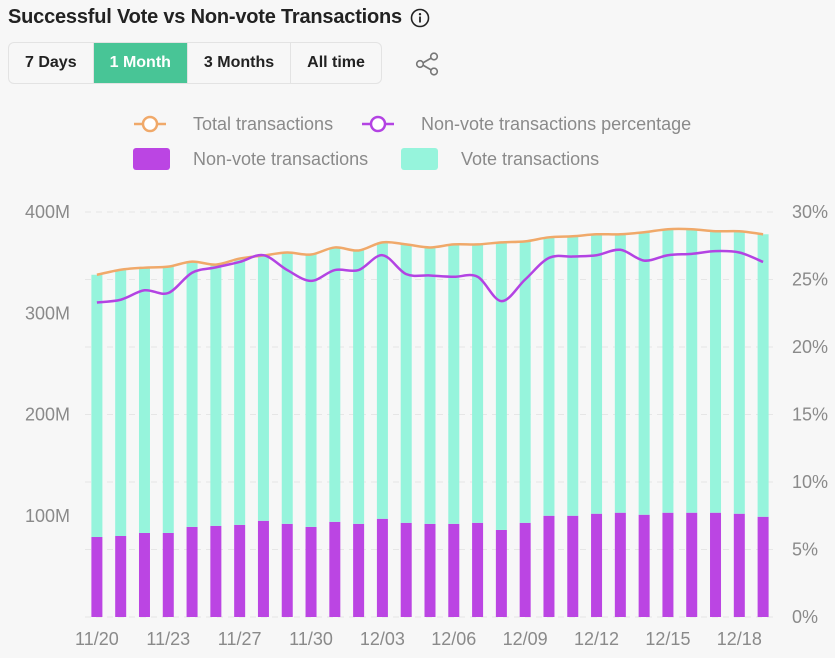 Image resolution: width=835 pixels, height=658 pixels. I want to click on legend-label-total: Total transactions, so click(263, 124).